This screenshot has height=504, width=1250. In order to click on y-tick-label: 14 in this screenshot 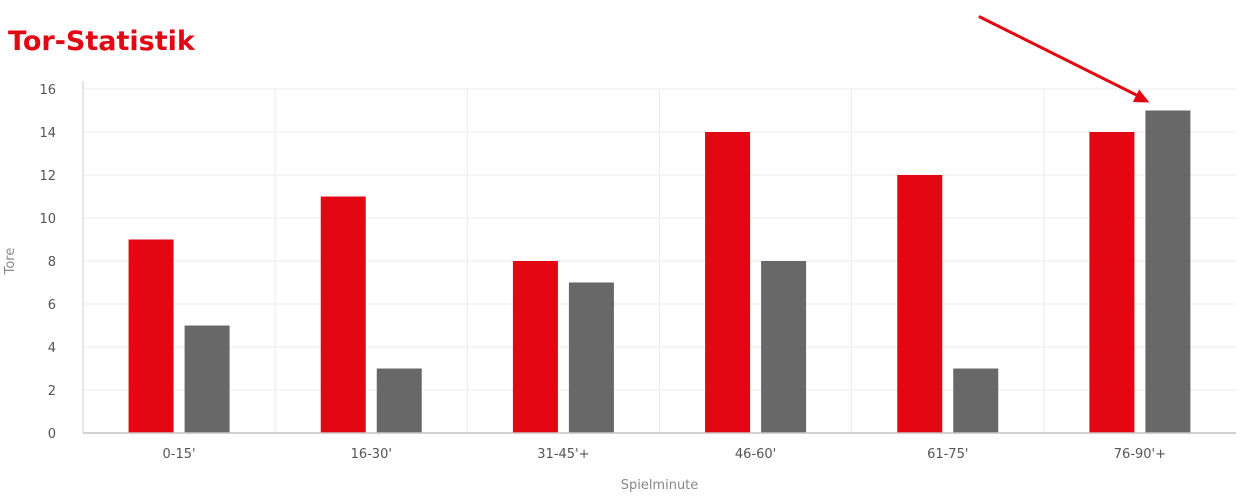, I will do `click(47, 133)`.